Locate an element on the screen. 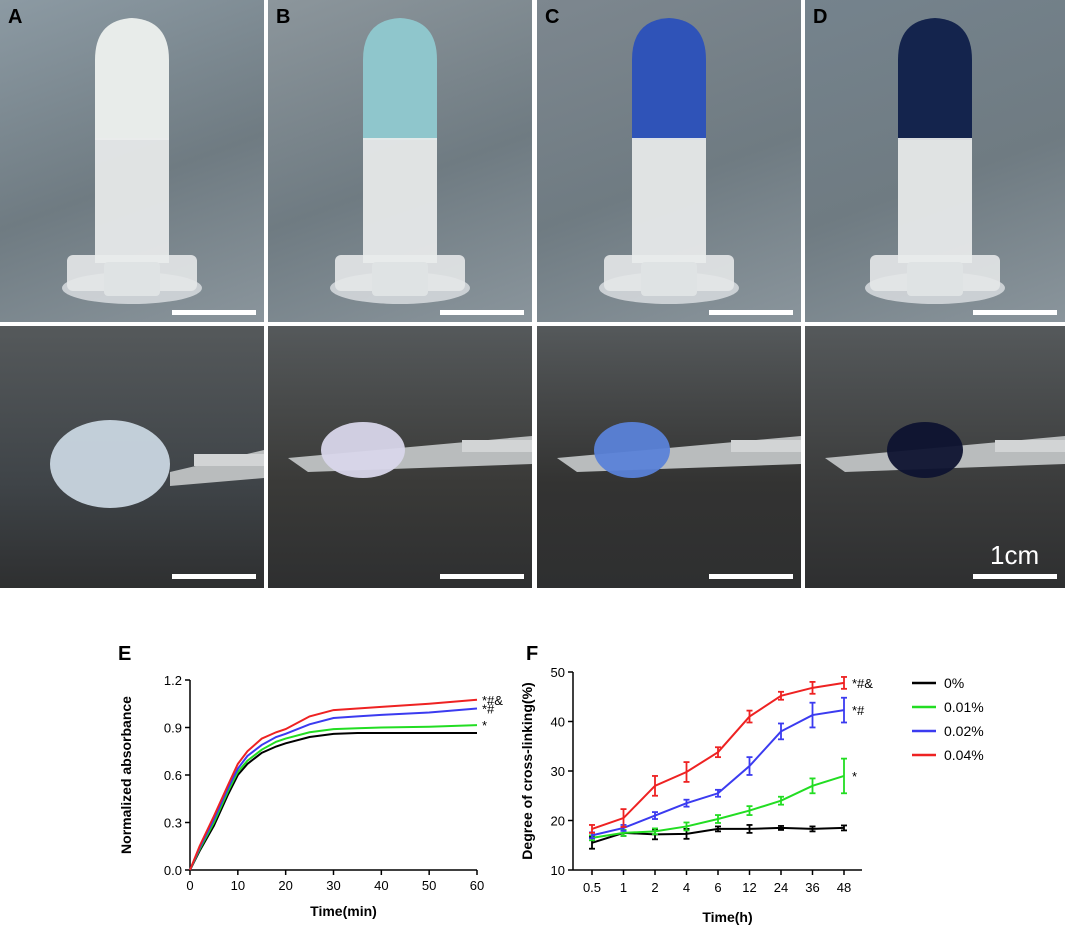  y-tick-label: 1.2 is located at coordinates (173, 680).